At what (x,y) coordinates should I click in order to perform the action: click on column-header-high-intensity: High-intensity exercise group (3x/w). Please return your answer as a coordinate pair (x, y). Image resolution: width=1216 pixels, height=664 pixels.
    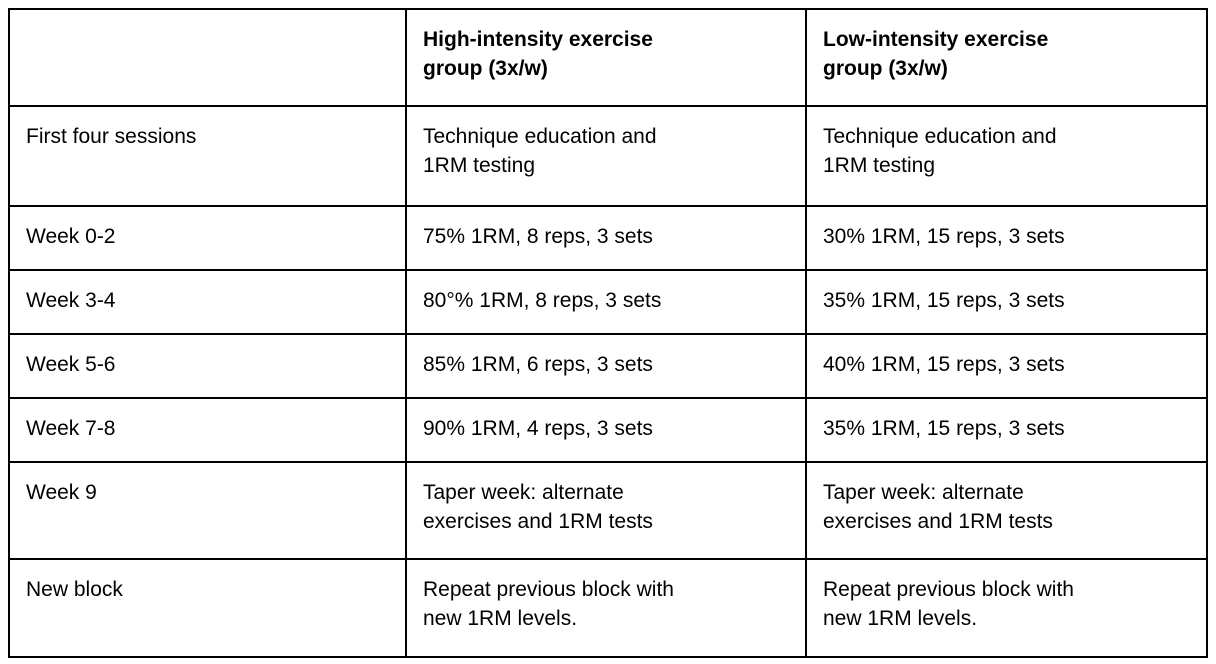
    Looking at the image, I should click on (606, 57).